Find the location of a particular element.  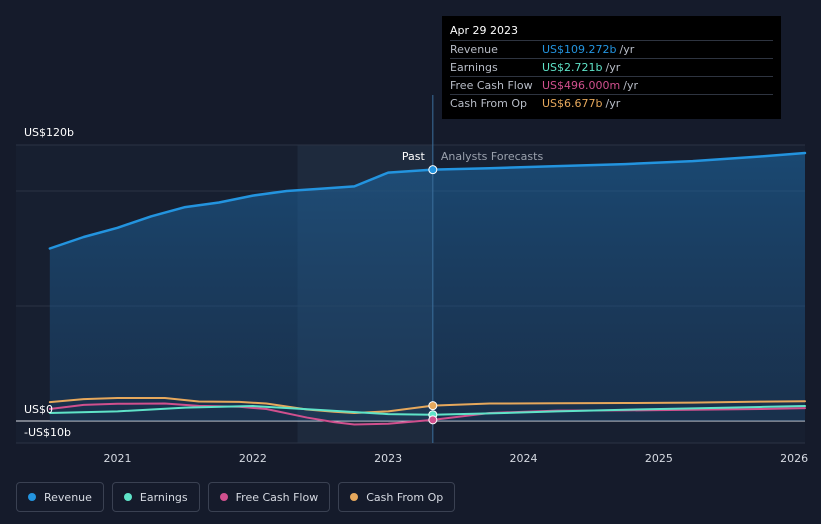

x-tick-label: 2025 is located at coordinates (659, 458).